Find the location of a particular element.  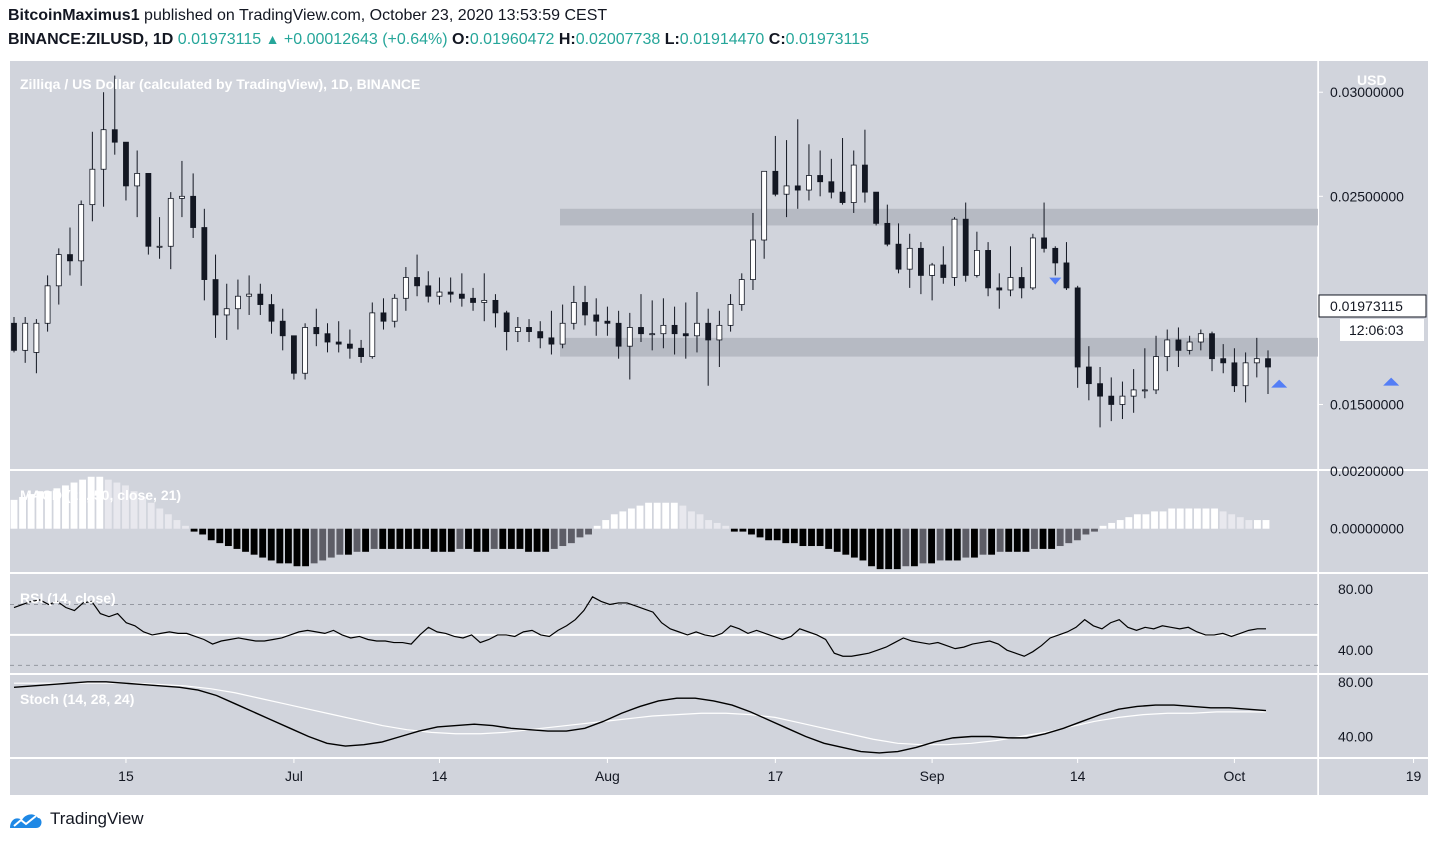

stoch-y-tick-label: 80.00 is located at coordinates (1355, 682).